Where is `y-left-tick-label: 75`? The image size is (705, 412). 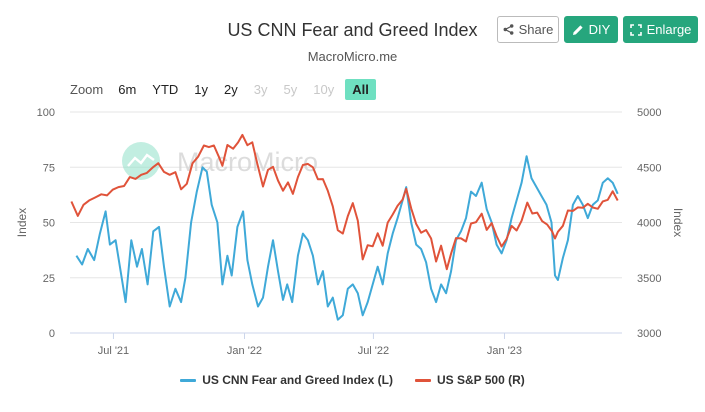 y-left-tick-label: 75 is located at coordinates (49, 168).